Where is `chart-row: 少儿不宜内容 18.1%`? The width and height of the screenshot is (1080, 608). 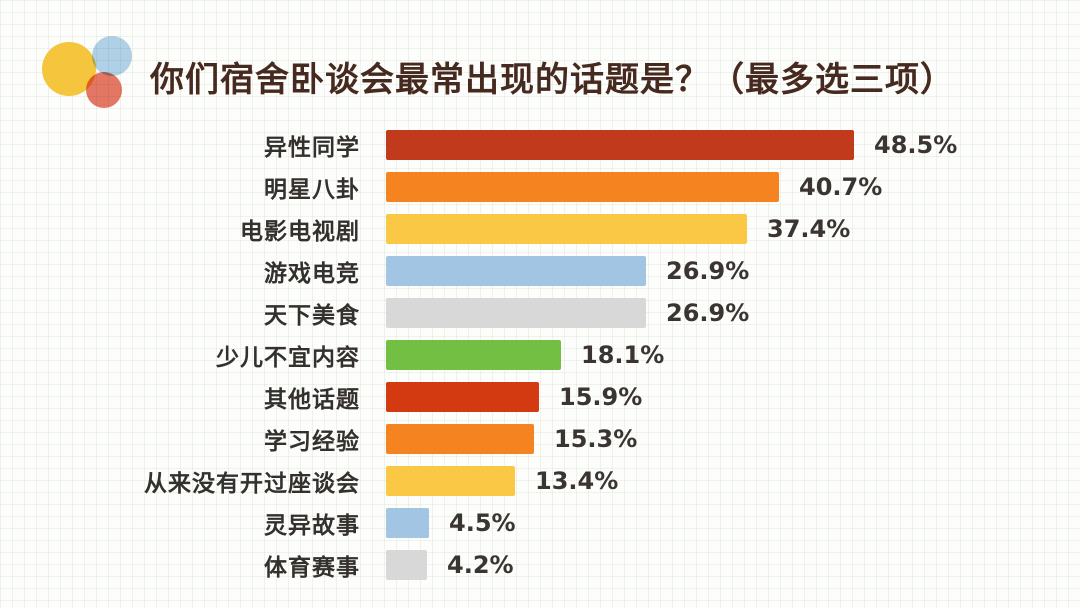 chart-row: 少儿不宜内容 18.1% is located at coordinates (540, 355).